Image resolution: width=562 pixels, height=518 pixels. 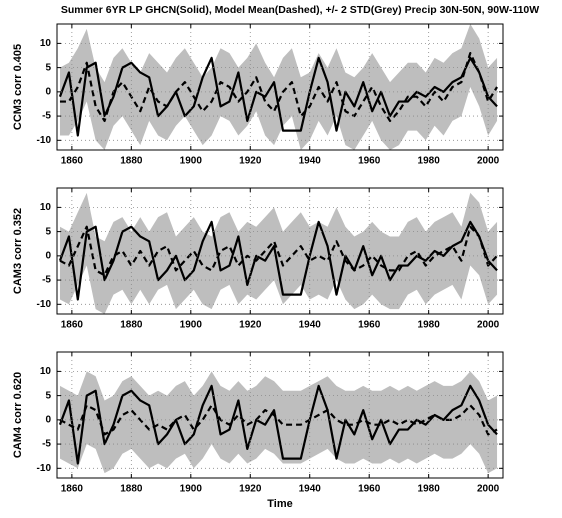 I want to click on y-axis-label: CCM3 corr 0.405, so click(x=18, y=87).